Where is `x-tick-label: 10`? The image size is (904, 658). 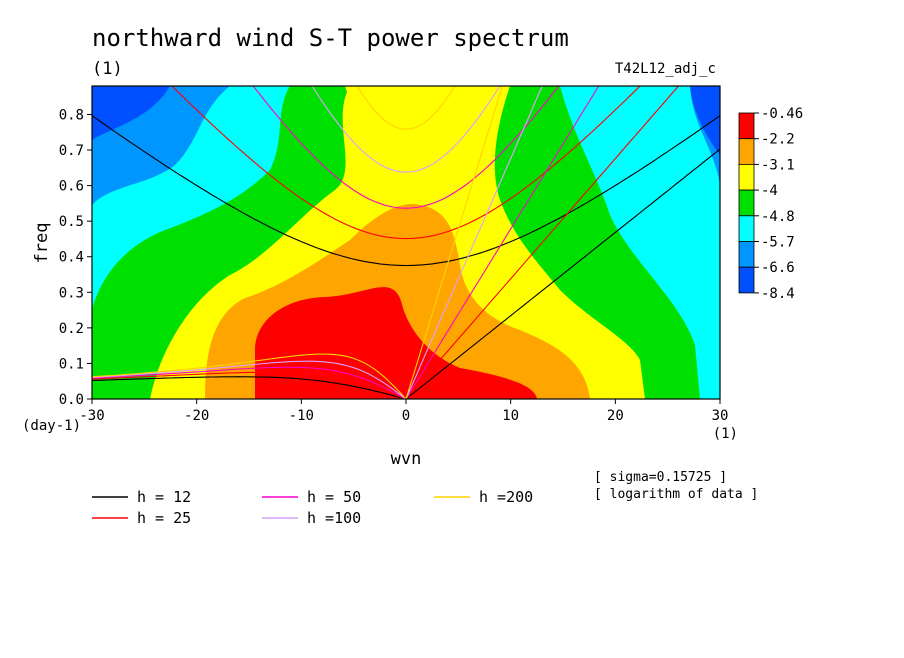 x-tick-label: 10 is located at coordinates (510, 416).